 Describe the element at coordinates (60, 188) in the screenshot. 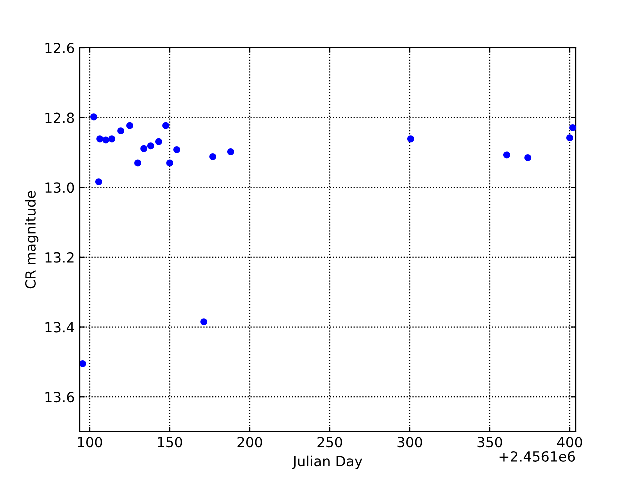

I see `y-tick-label: 13.0` at that location.